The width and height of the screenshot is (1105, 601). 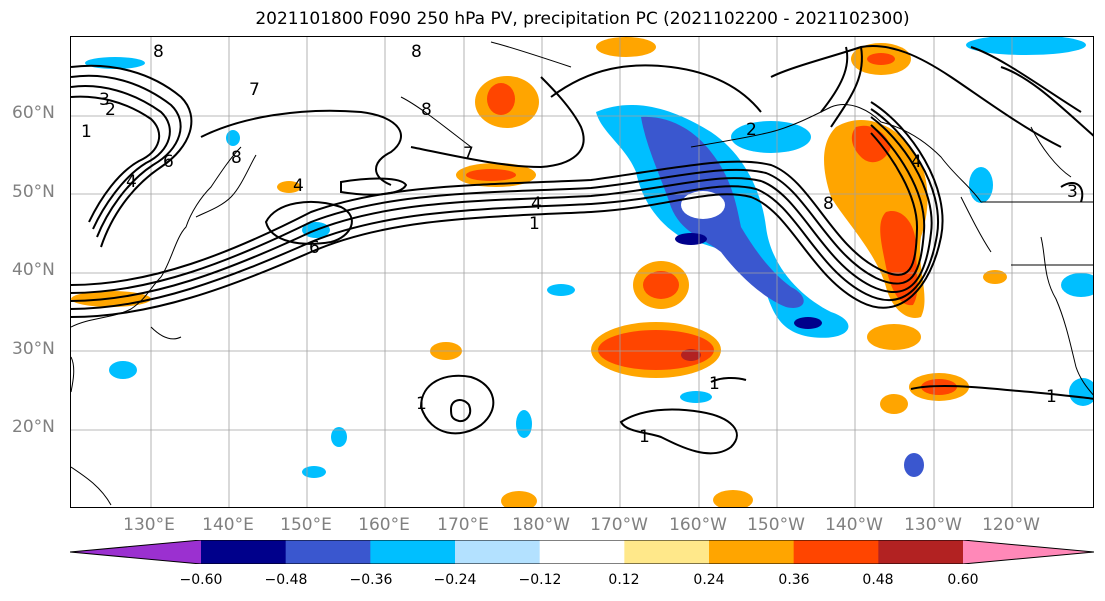 I want to click on lat-label: 50°N, so click(x=33, y=192).